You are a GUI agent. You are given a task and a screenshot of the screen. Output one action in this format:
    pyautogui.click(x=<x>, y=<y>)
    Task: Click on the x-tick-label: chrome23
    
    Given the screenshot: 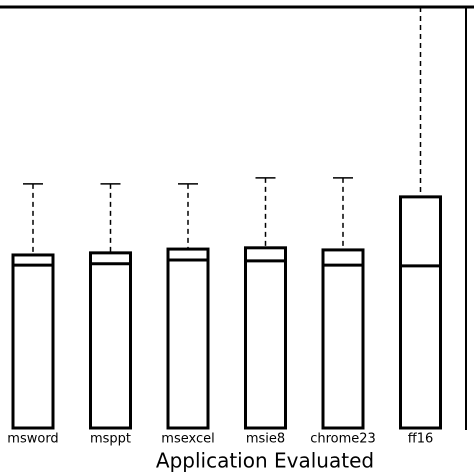 What is the action you would take?
    pyautogui.click(x=343, y=439)
    